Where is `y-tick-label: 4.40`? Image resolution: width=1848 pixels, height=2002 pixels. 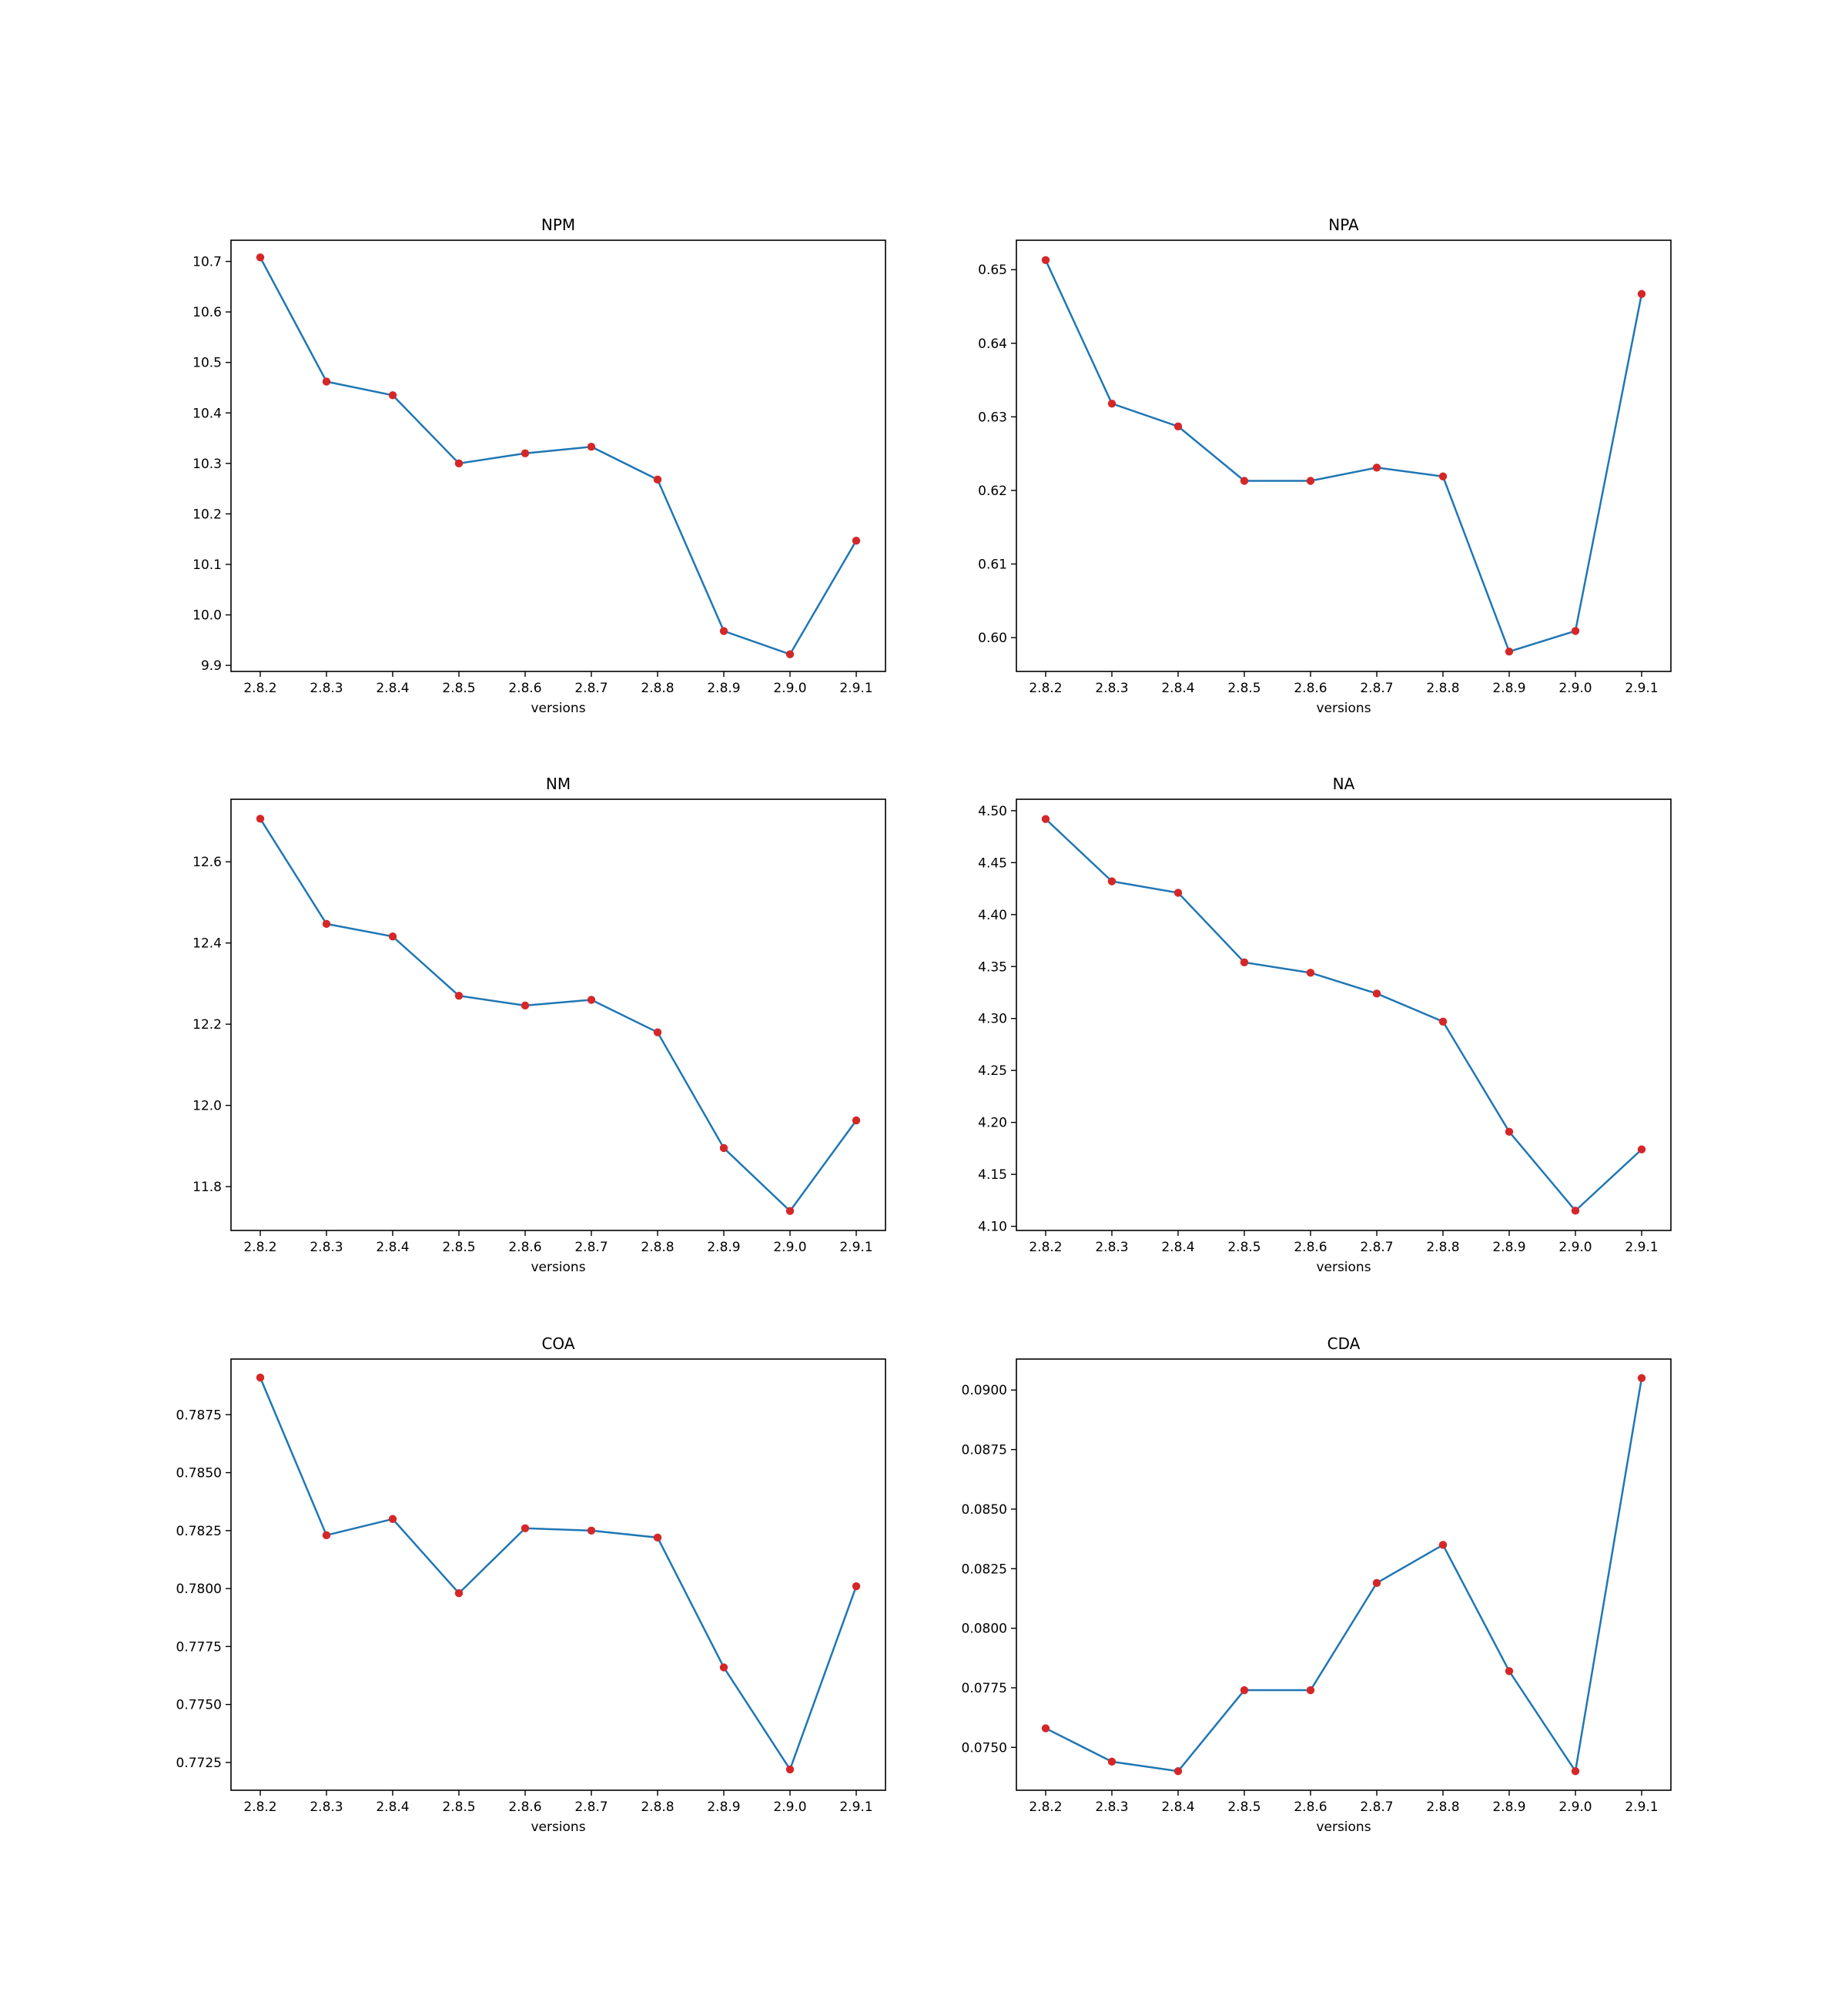 y-tick-label: 4.40 is located at coordinates (992, 915).